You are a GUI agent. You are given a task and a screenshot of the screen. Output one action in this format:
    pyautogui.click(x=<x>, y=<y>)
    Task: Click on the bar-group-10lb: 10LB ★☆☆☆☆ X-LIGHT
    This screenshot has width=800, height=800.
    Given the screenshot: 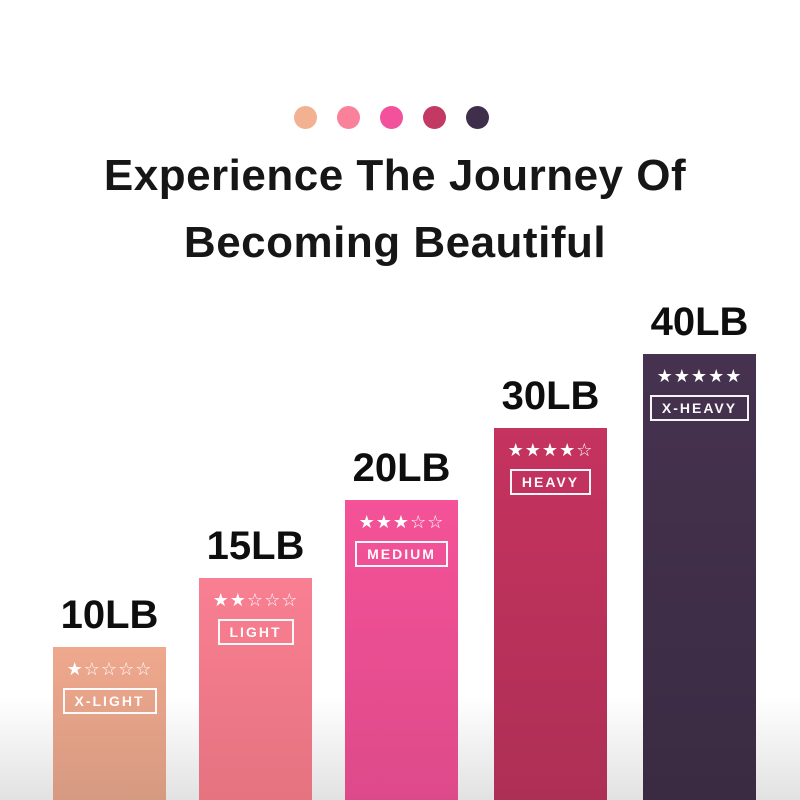 What is the action you would take?
    pyautogui.click(x=109, y=696)
    